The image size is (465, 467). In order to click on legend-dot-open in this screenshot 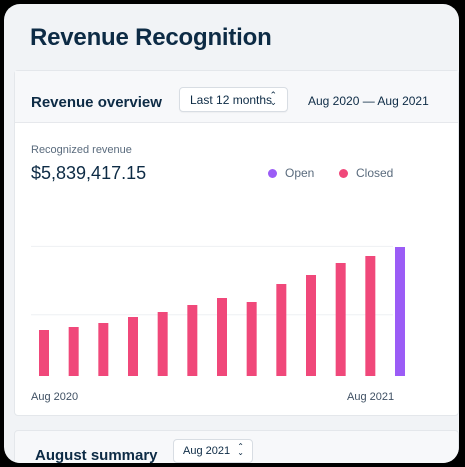, I will do `click(272, 173)`.